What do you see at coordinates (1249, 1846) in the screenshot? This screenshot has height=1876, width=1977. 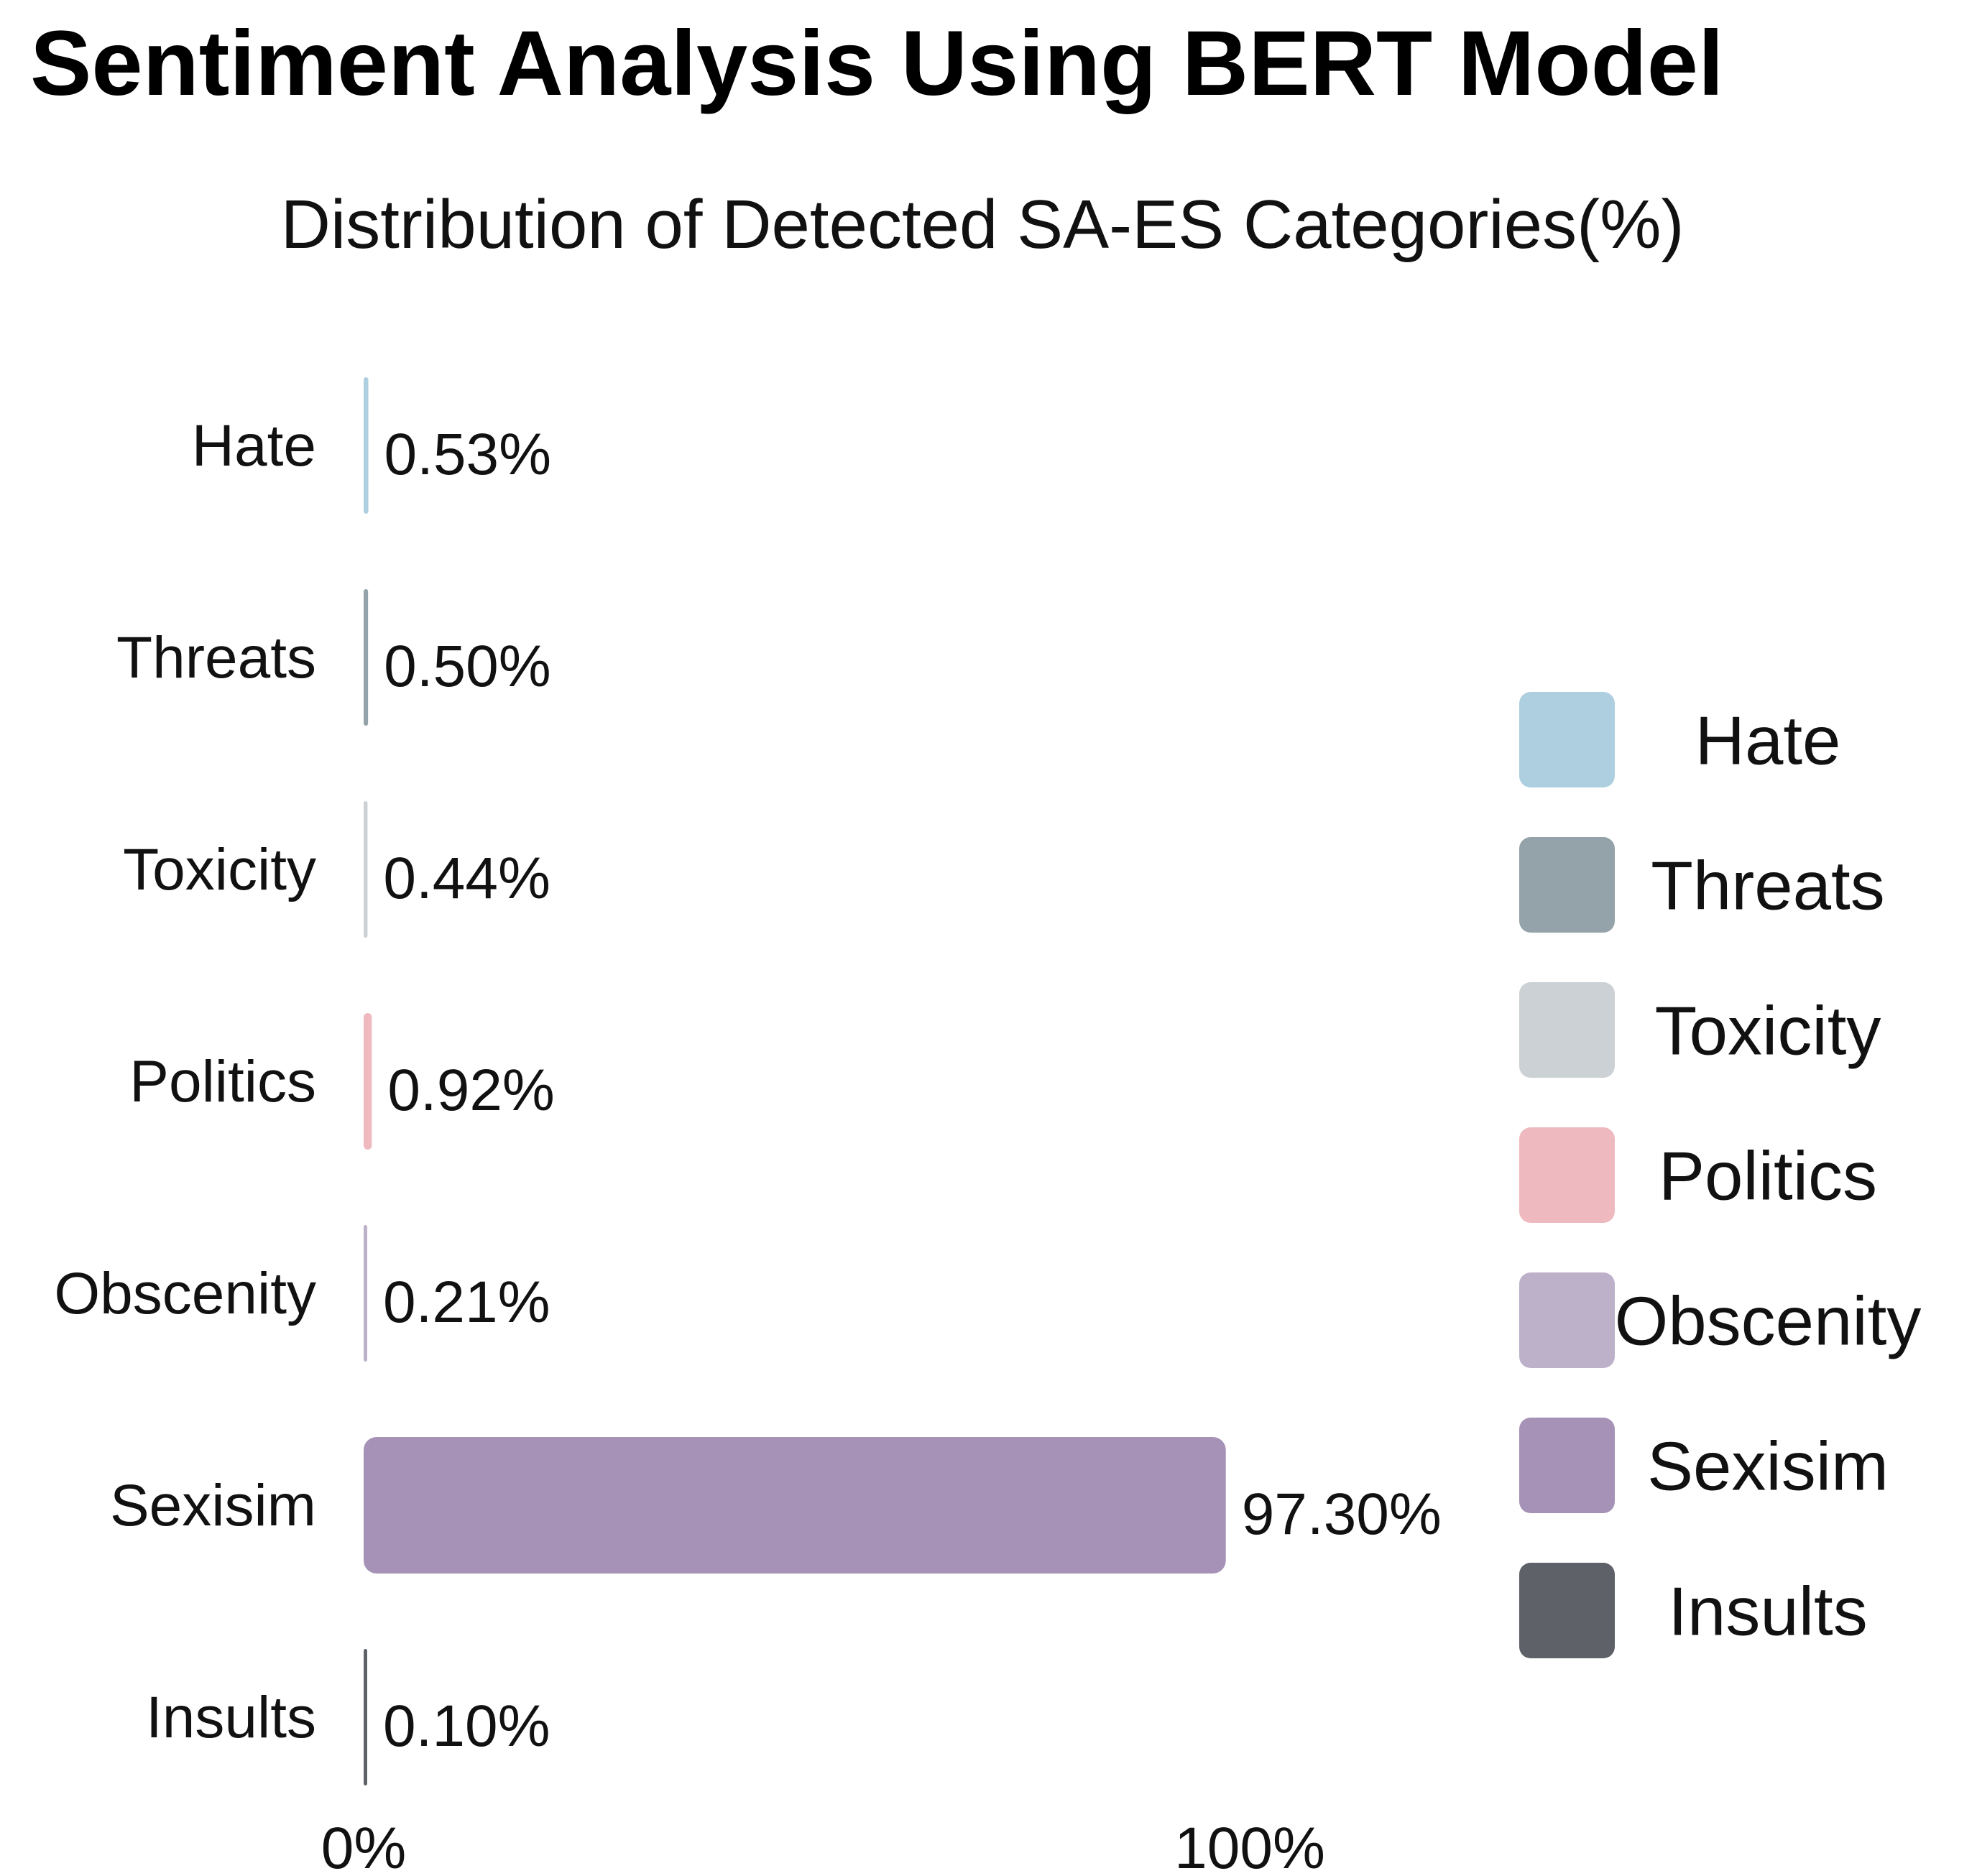 I see `x-tick-label: 100%` at bounding box center [1249, 1846].